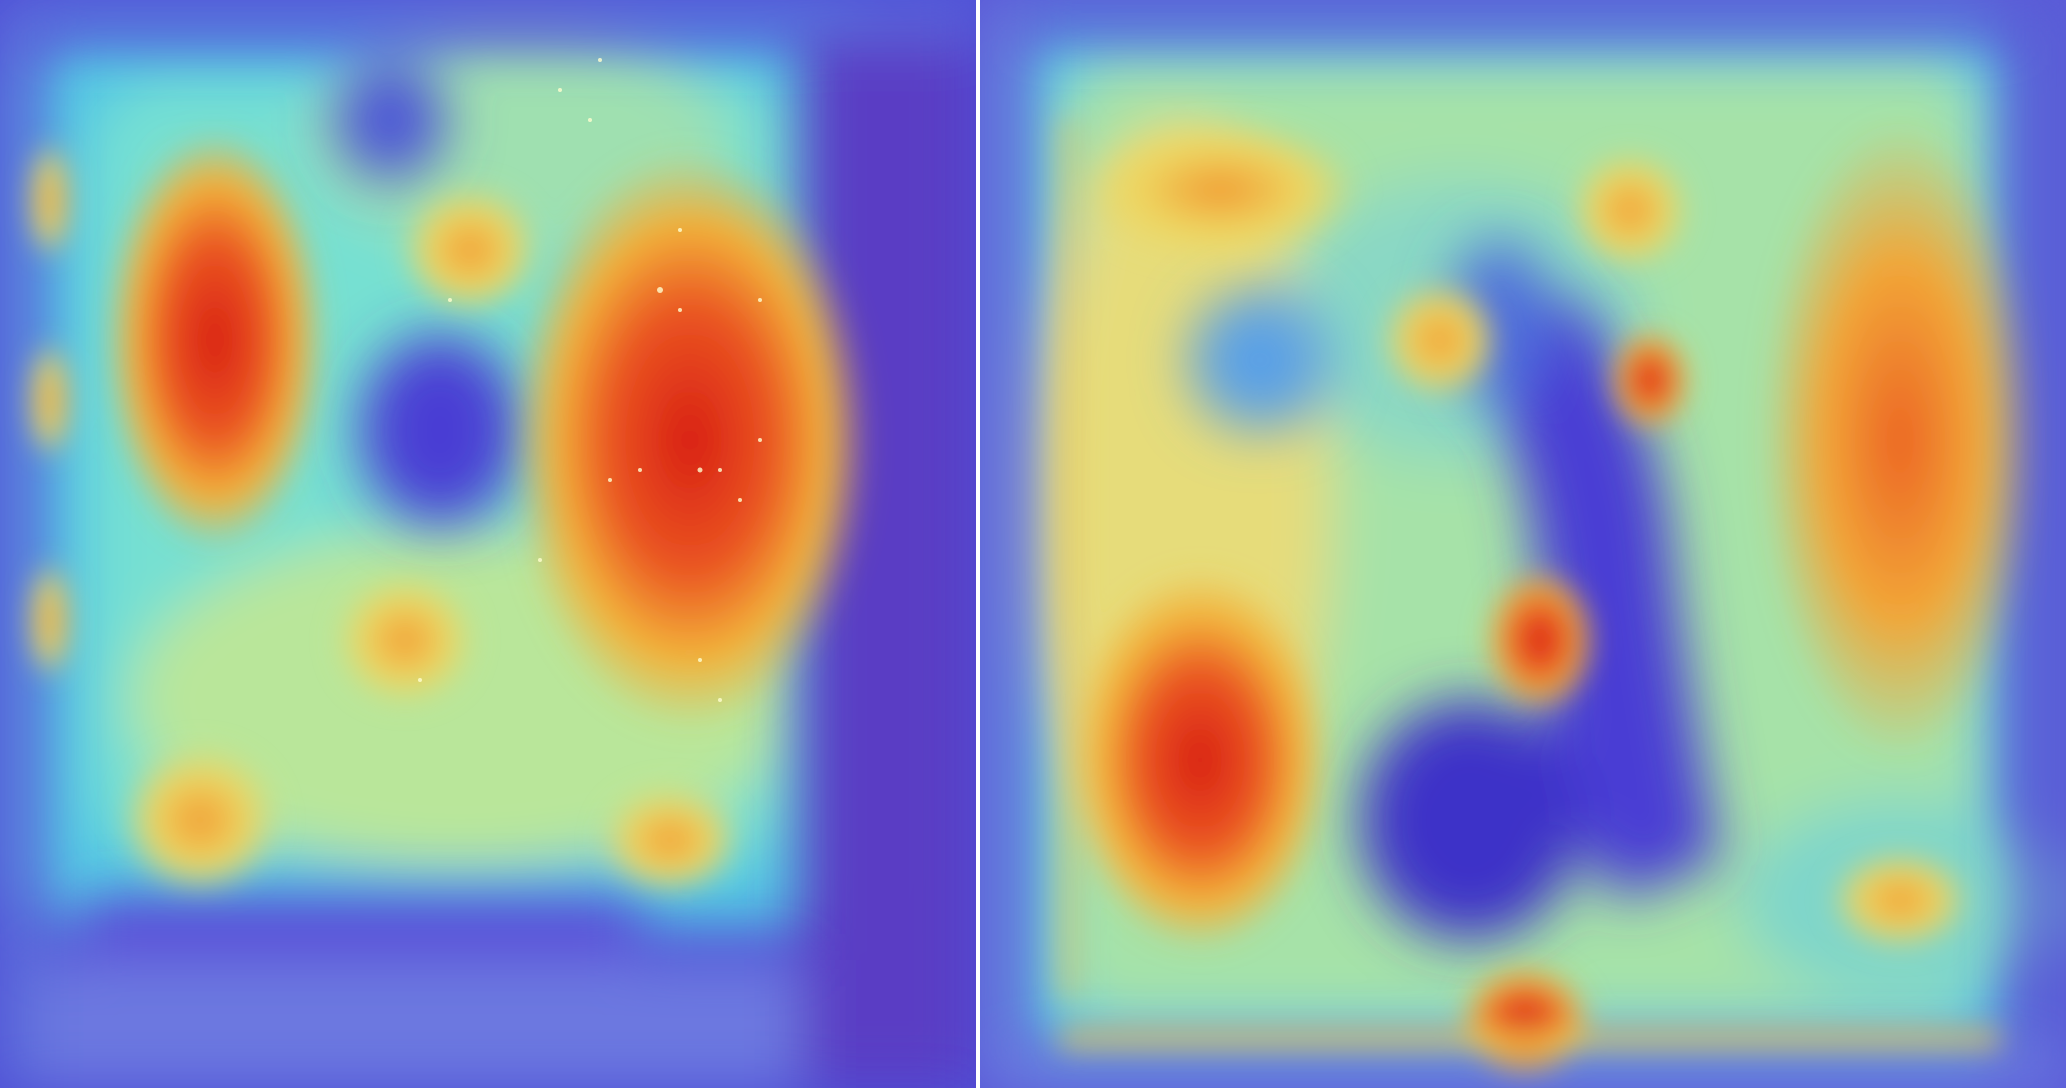 The height and width of the screenshot is (1088, 2066). Describe the element at coordinates (440, 430) in the screenshot. I see `left-cool-center` at that location.